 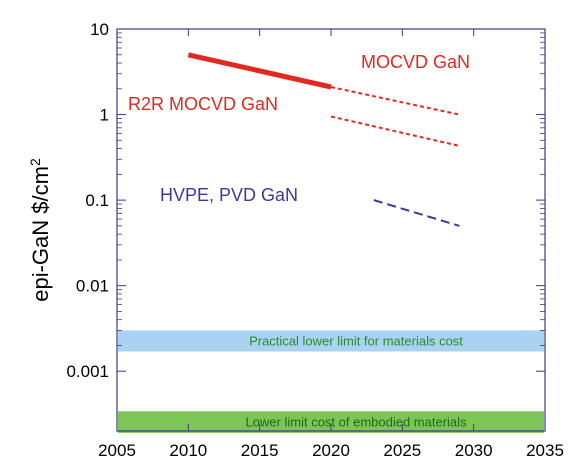 I want to click on x-tick-label-3: 2020, so click(x=331, y=450).